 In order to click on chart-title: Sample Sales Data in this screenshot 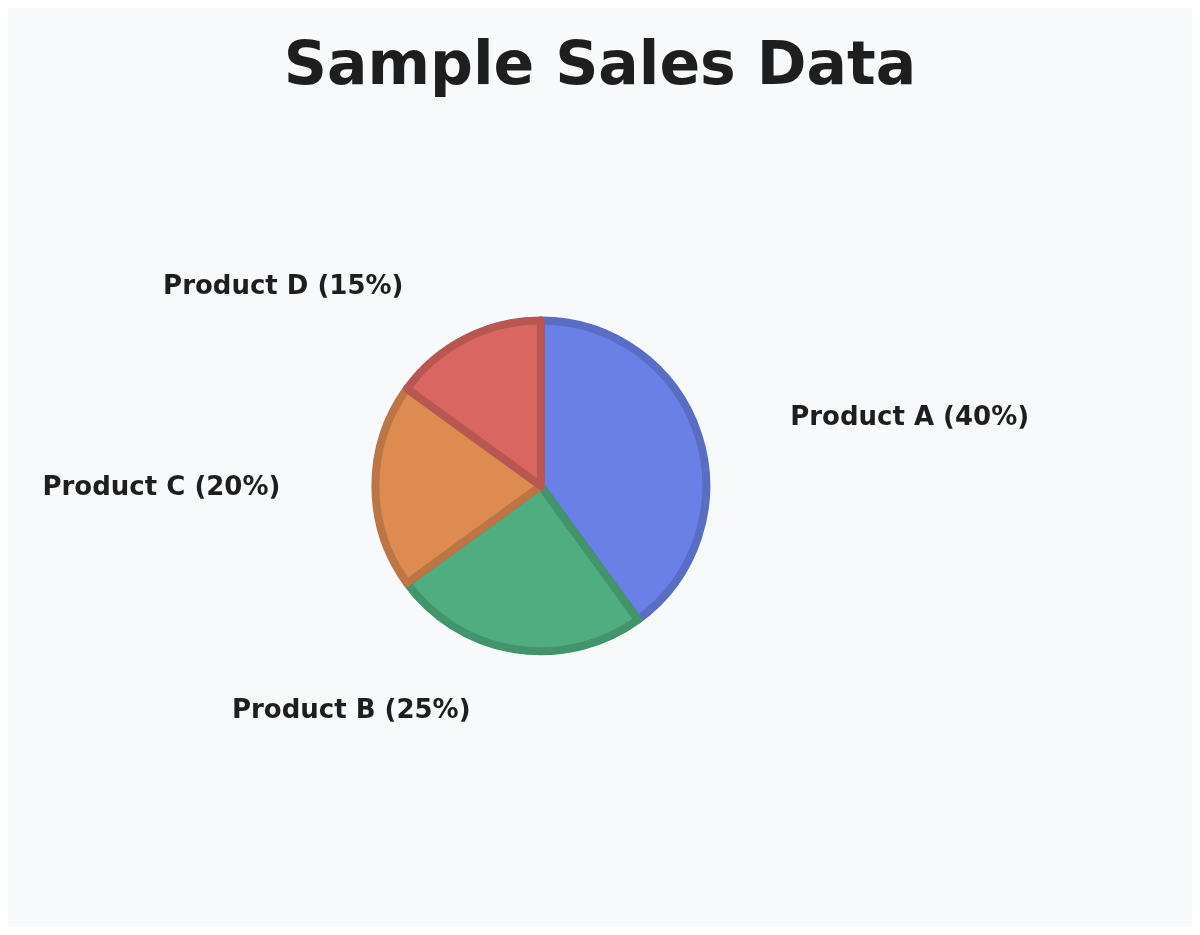, I will do `click(600, 63)`.